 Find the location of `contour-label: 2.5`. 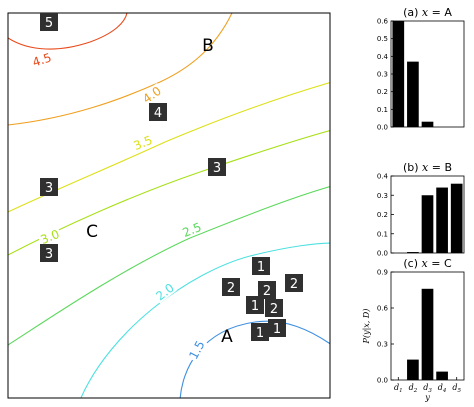

contour-label: 2.5 is located at coordinates (192, 230).